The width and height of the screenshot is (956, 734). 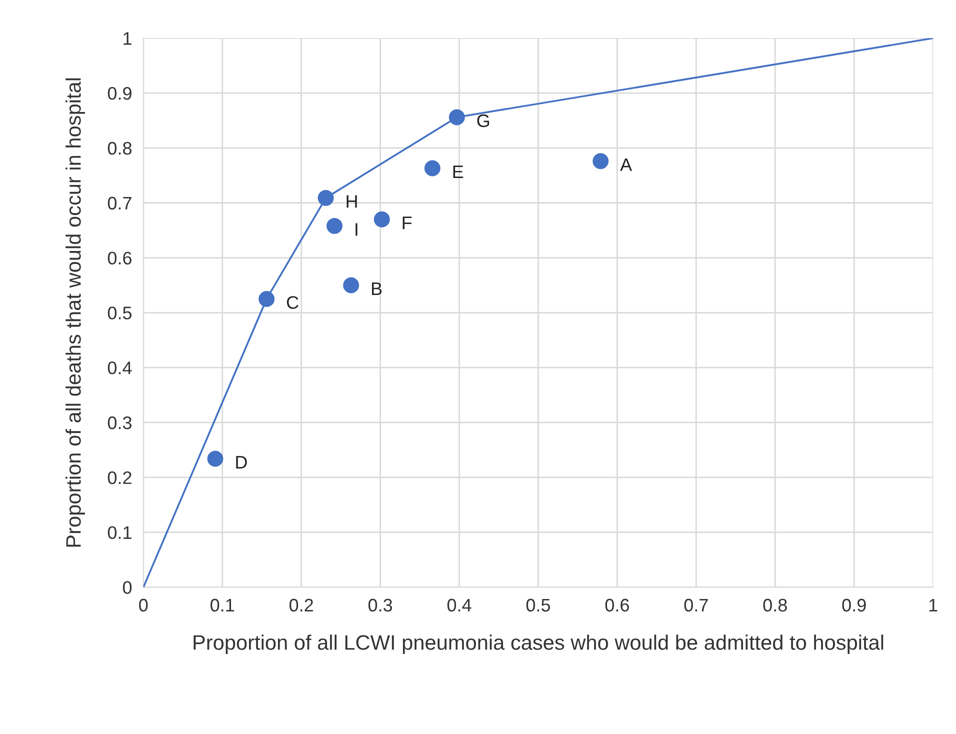 I want to click on annotation: A, so click(x=626, y=164).